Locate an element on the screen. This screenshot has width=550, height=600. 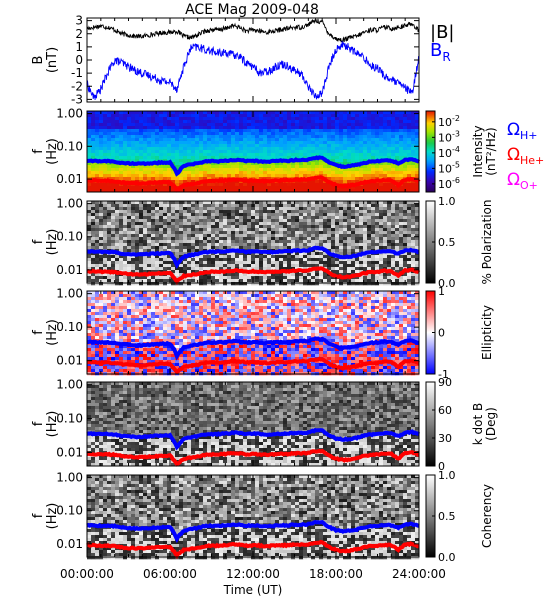
colorbar-tick-label: 90 is located at coordinates (445, 382).